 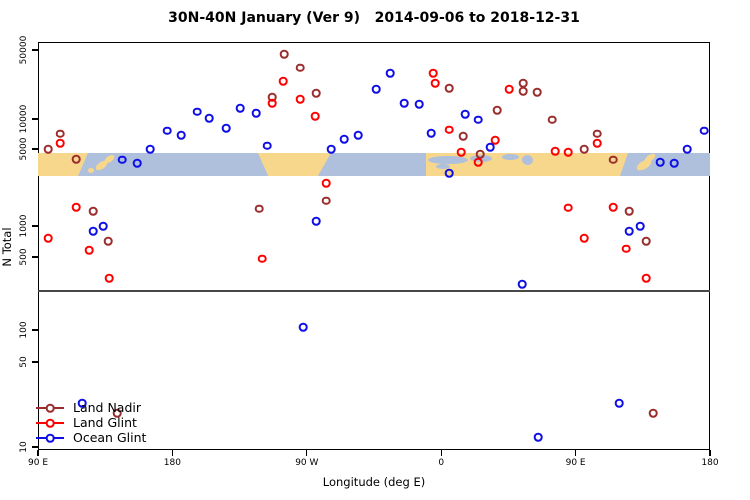 What do you see at coordinates (443, 166) in the screenshot?
I see `map-sea-mediterranean-south` at bounding box center [443, 166].